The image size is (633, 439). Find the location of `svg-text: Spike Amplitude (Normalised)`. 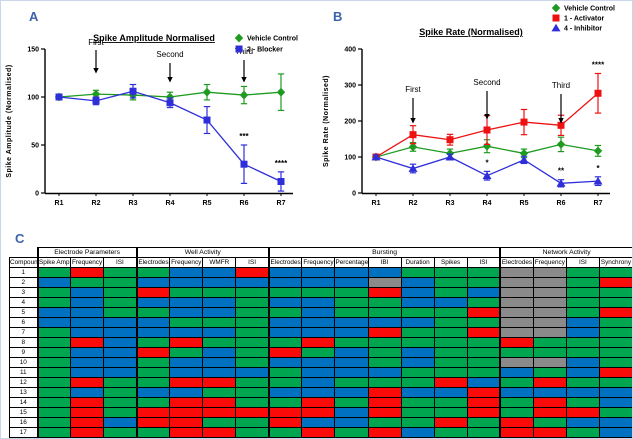

svg-text: Spike Amplitude (Normalised) is located at coordinates (9, 120).